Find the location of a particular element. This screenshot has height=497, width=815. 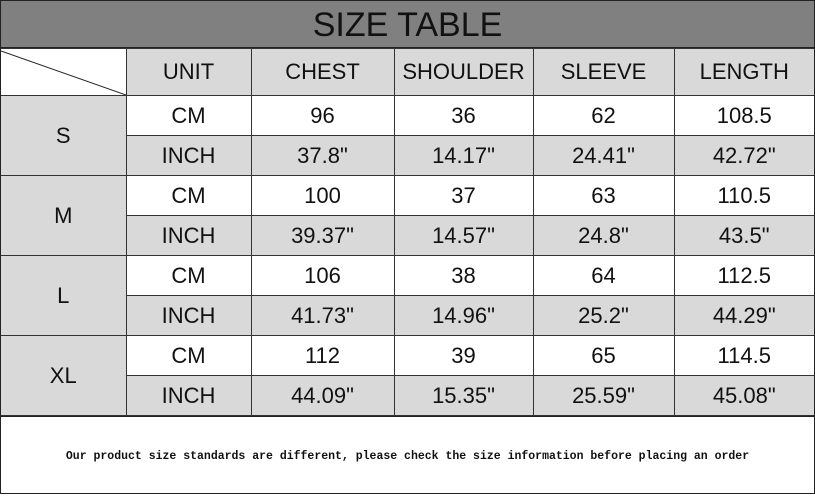

value-cell: 43.5" is located at coordinates (743, 235).